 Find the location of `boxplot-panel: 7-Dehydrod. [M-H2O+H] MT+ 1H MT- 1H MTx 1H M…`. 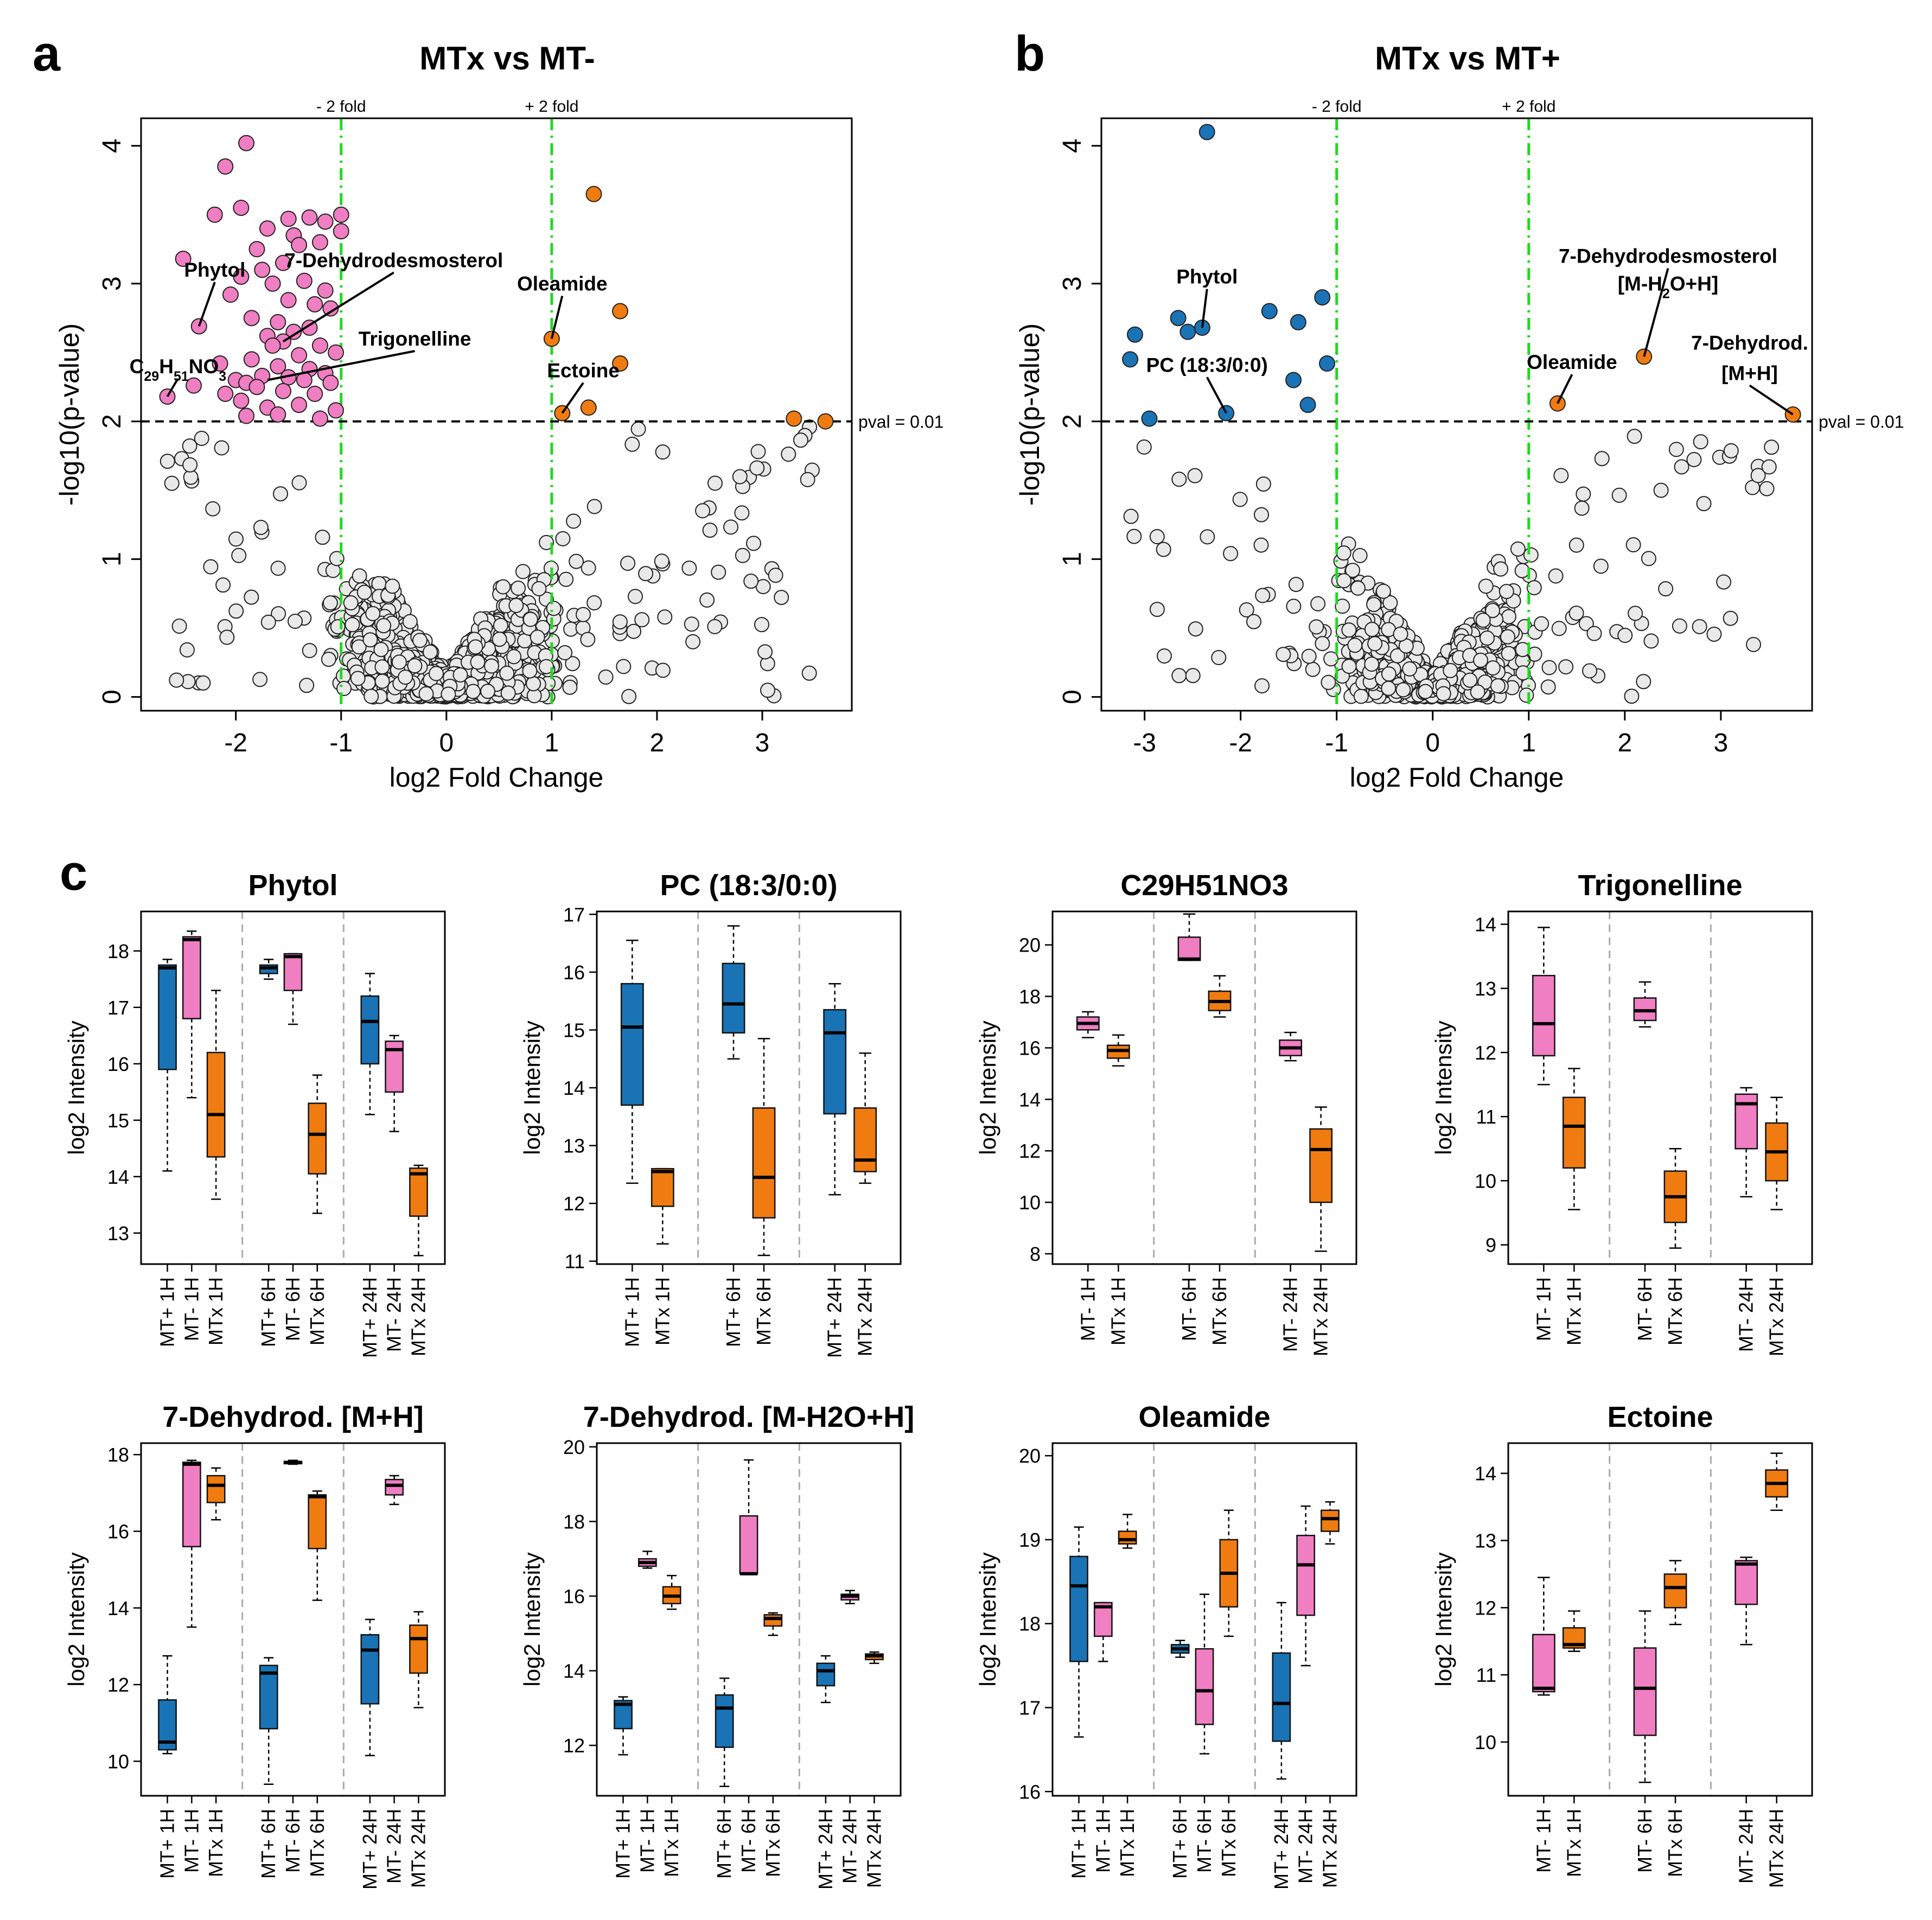

boxplot-panel: 7-Dehydrod. [M-H2O+H] MT+ 1H MT- 1H MTx 1H M… is located at coordinates (716, 1645).